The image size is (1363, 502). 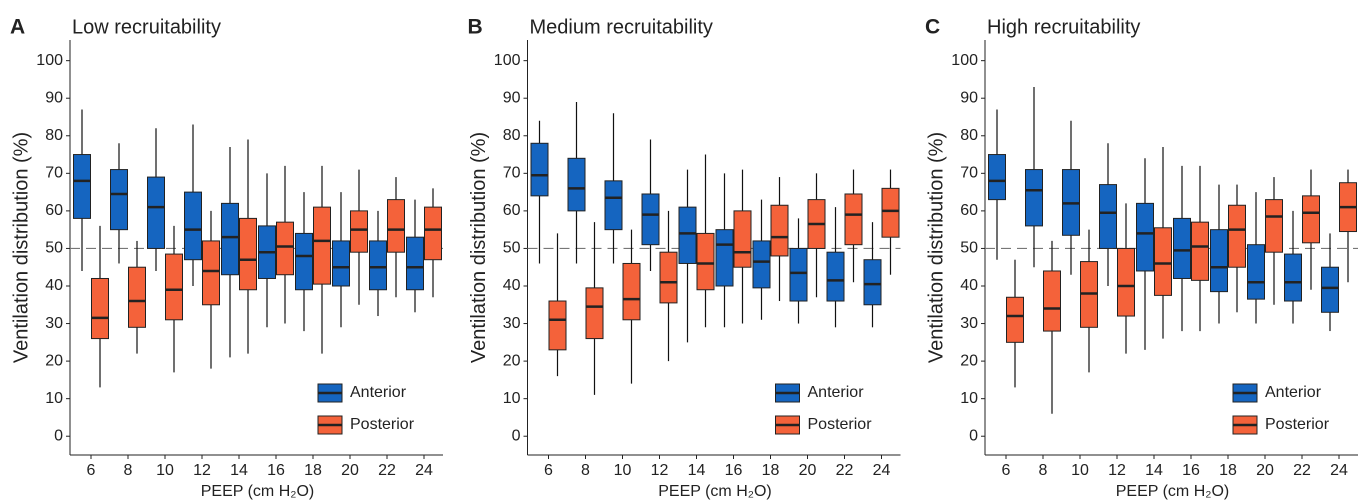 I want to click on chart-title: Medium recruitability, so click(x=621, y=27).